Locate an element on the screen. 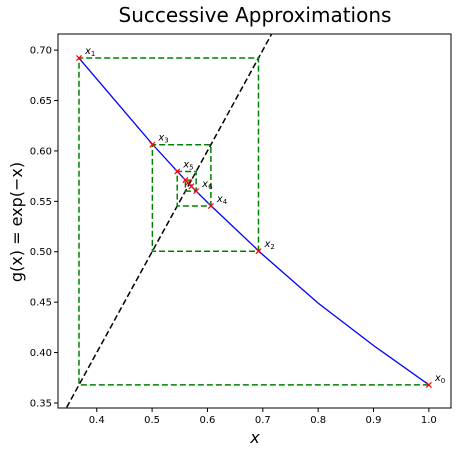  y-tick-label: 0.65 is located at coordinates (41, 101).